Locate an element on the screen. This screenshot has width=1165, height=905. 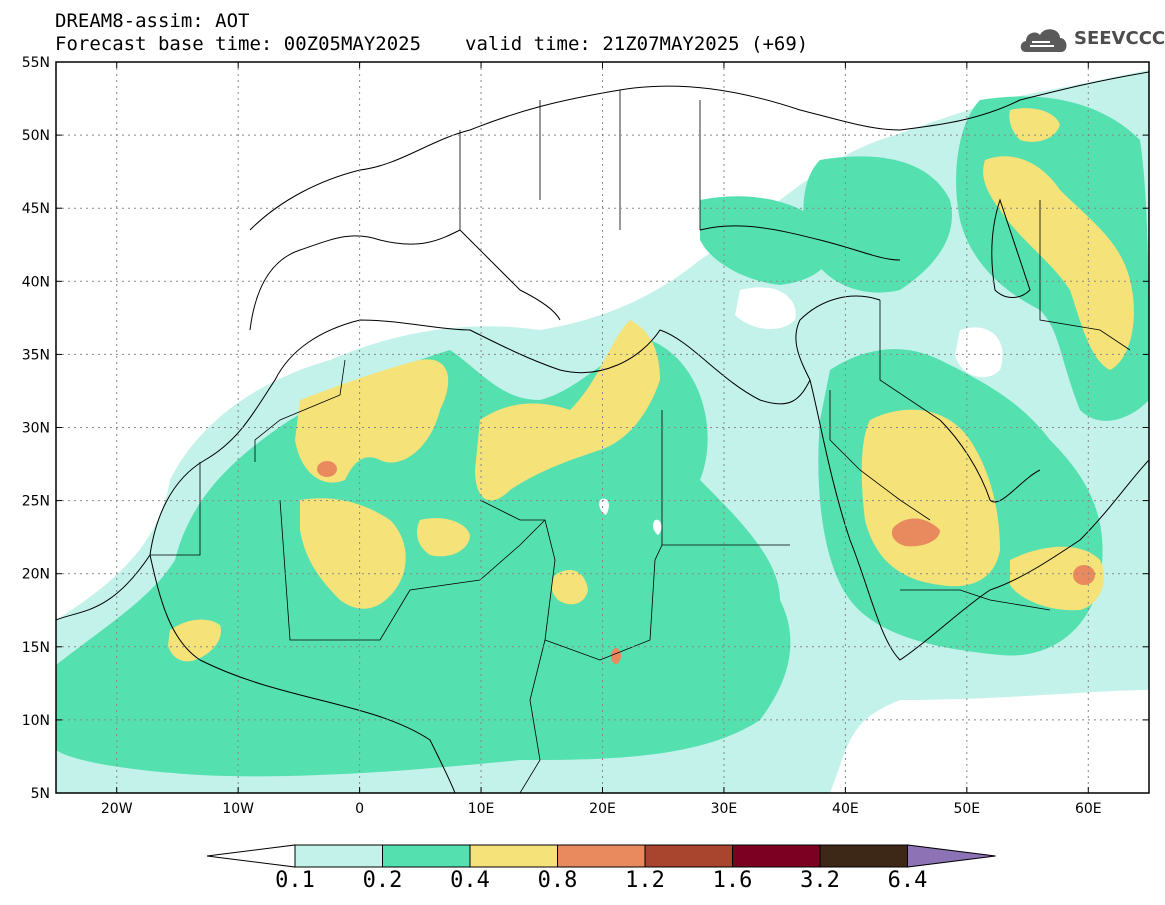
colorbar-label: 0.1 is located at coordinates (295, 880).